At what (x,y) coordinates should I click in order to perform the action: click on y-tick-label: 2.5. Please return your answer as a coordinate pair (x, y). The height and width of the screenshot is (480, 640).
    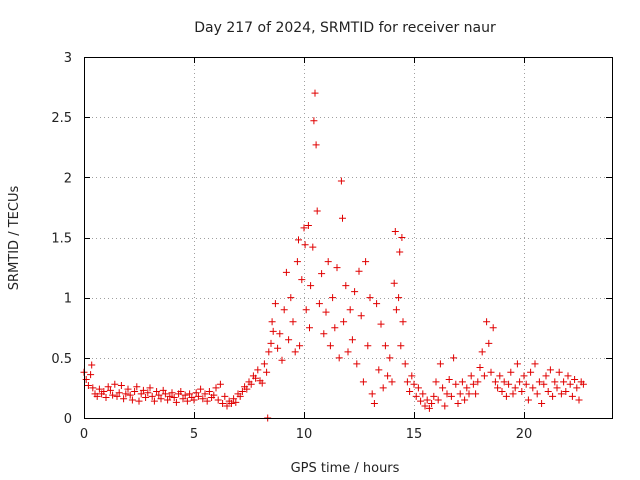
    Looking at the image, I should click on (61, 118).